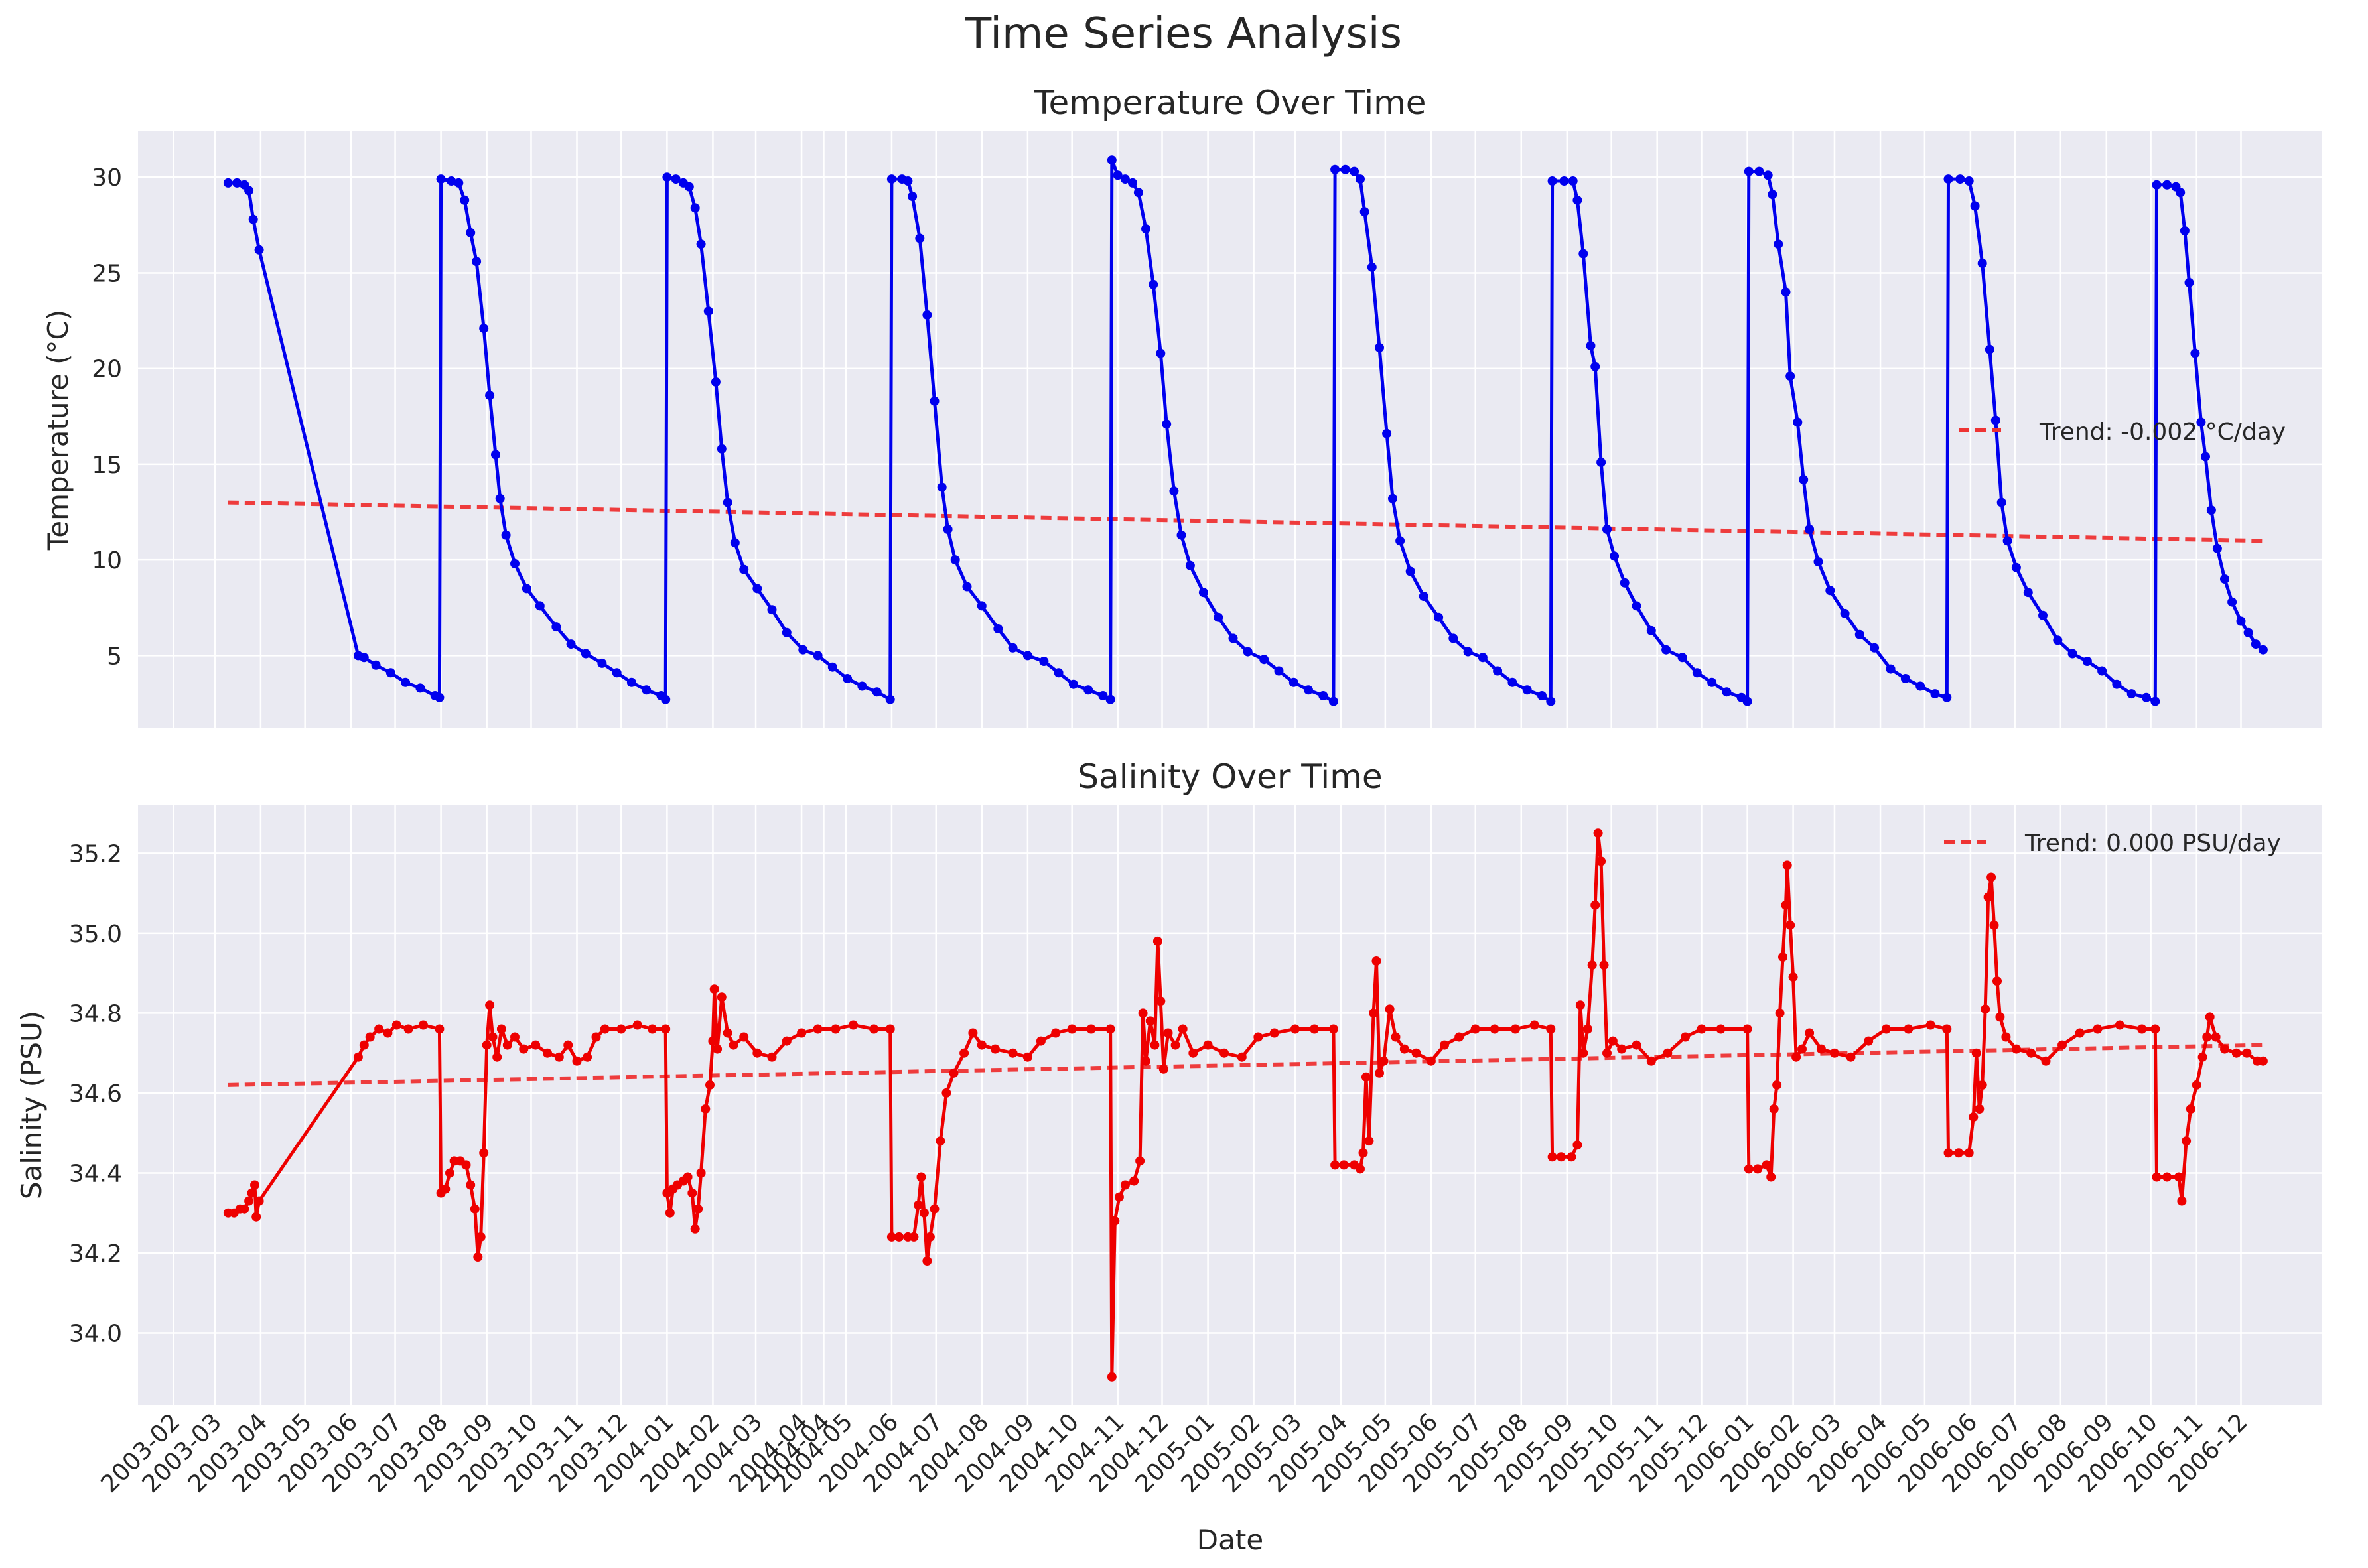 This screenshot has width=2368, height=1568. What do you see at coordinates (95, 1014) in the screenshot?
I see `y-tick-label: 34.8` at bounding box center [95, 1014].